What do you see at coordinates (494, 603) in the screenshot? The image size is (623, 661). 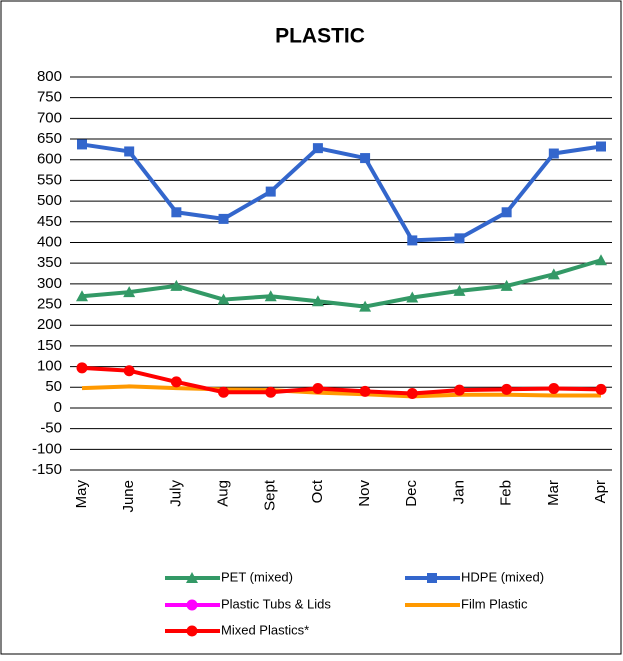 I see `legend-label: Film Plastic` at bounding box center [494, 603].